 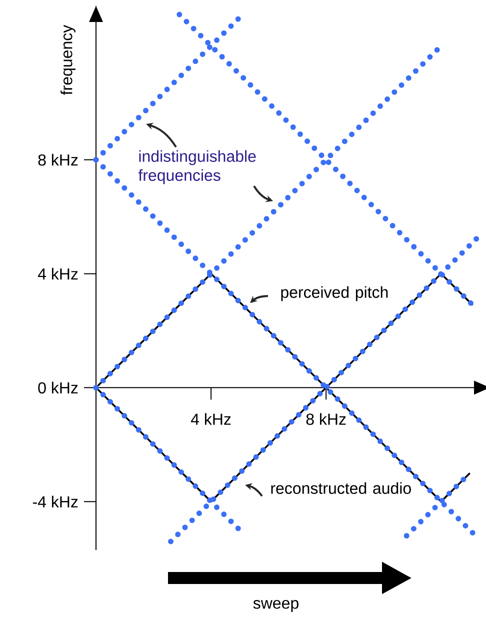 I want to click on y-tick-label: 8 kHz, so click(x=58, y=160).